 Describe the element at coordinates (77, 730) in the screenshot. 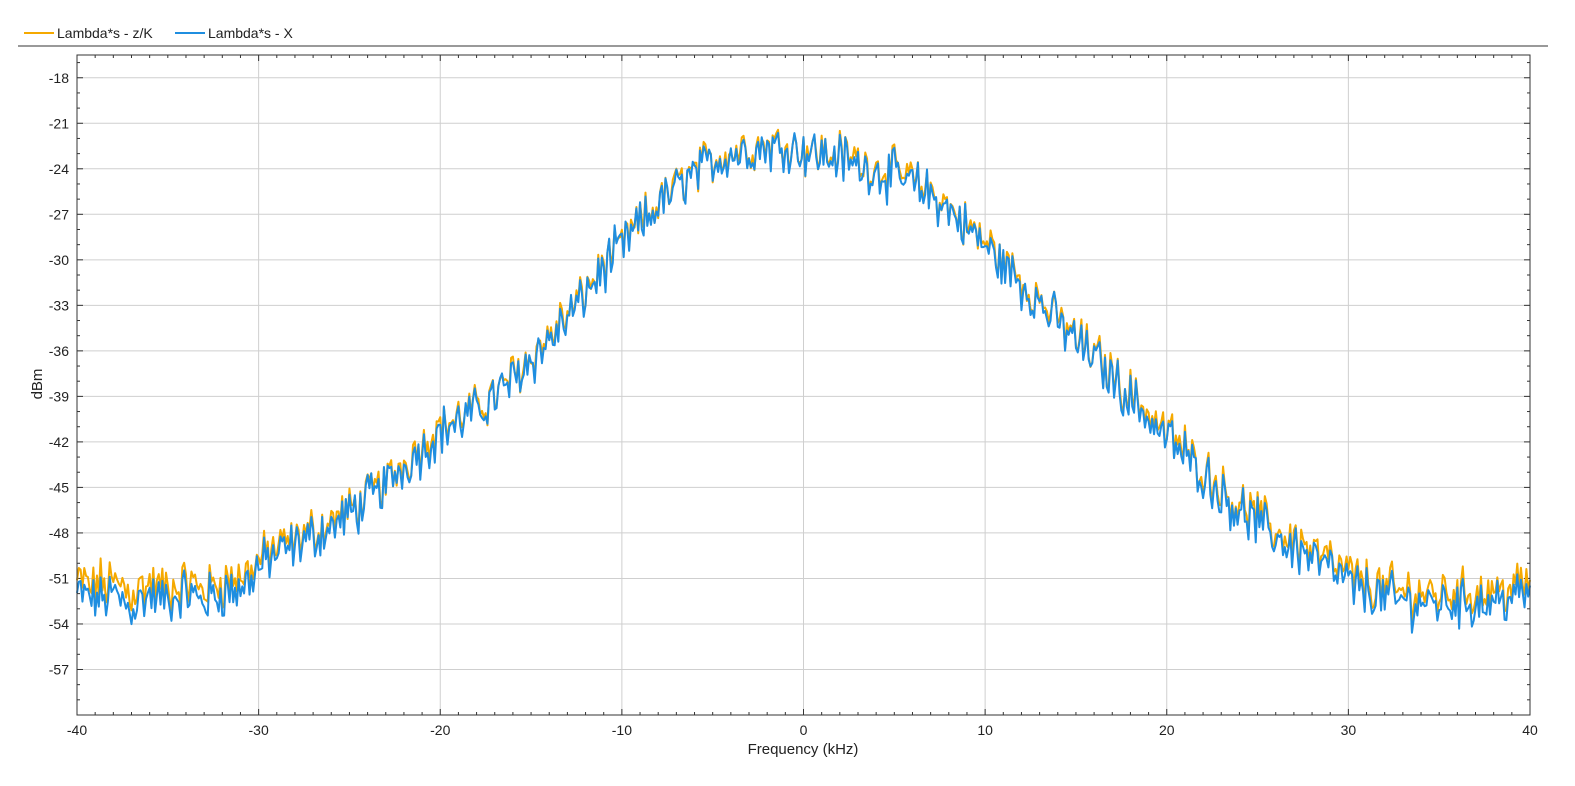

I see `x-tick-label: -40` at that location.